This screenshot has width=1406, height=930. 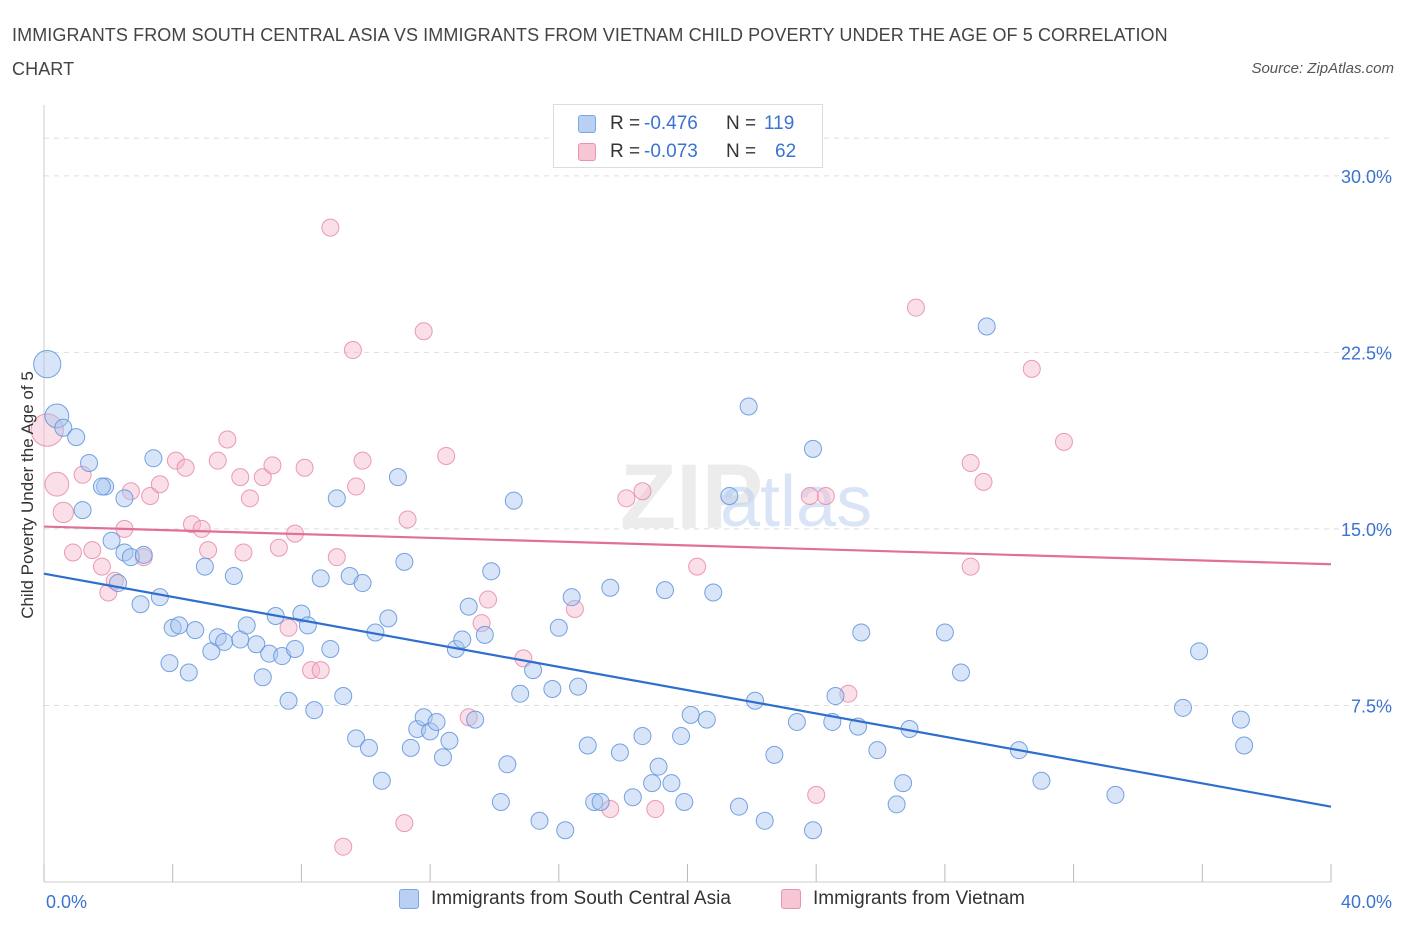 What do you see at coordinates (1371, 706) in the screenshot?
I see `y-tick-label: 7.5%` at bounding box center [1371, 706].